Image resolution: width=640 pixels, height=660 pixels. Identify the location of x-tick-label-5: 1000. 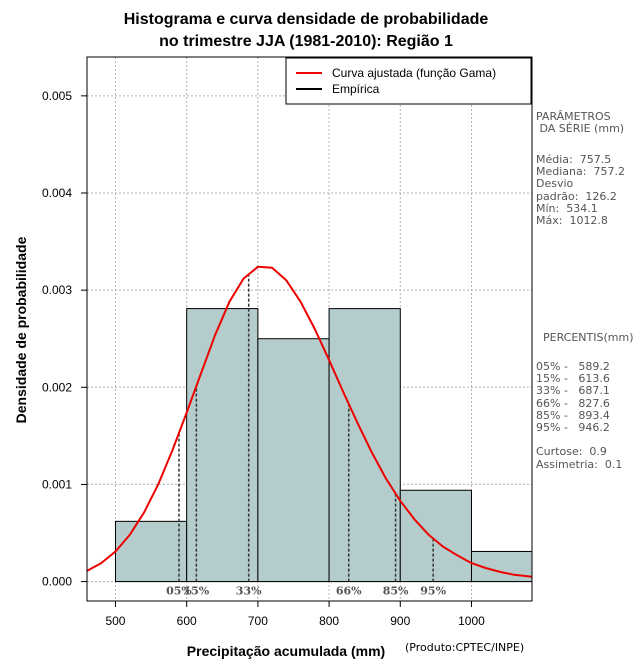
(471, 621).